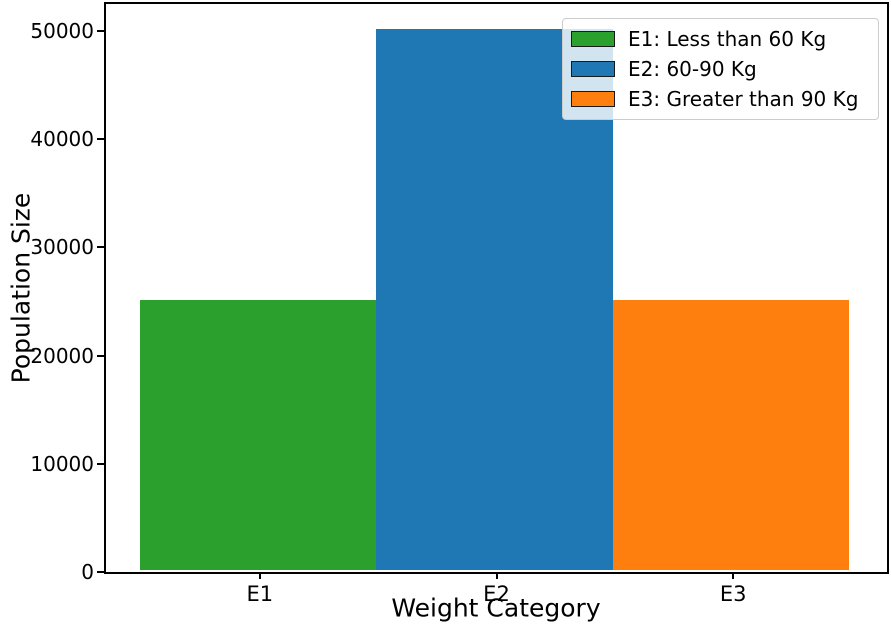 The image size is (891, 636). I want to click on legend-swatch-E2, so click(593, 69).